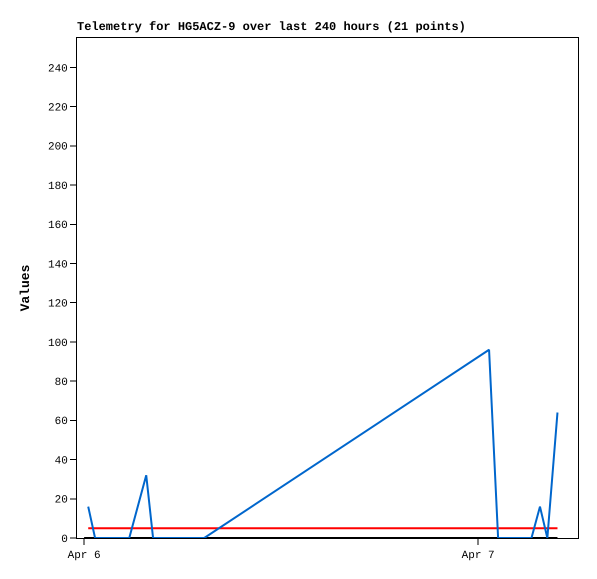 This screenshot has width=597, height=579. I want to click on y-tick-label: 240, so click(58, 69).